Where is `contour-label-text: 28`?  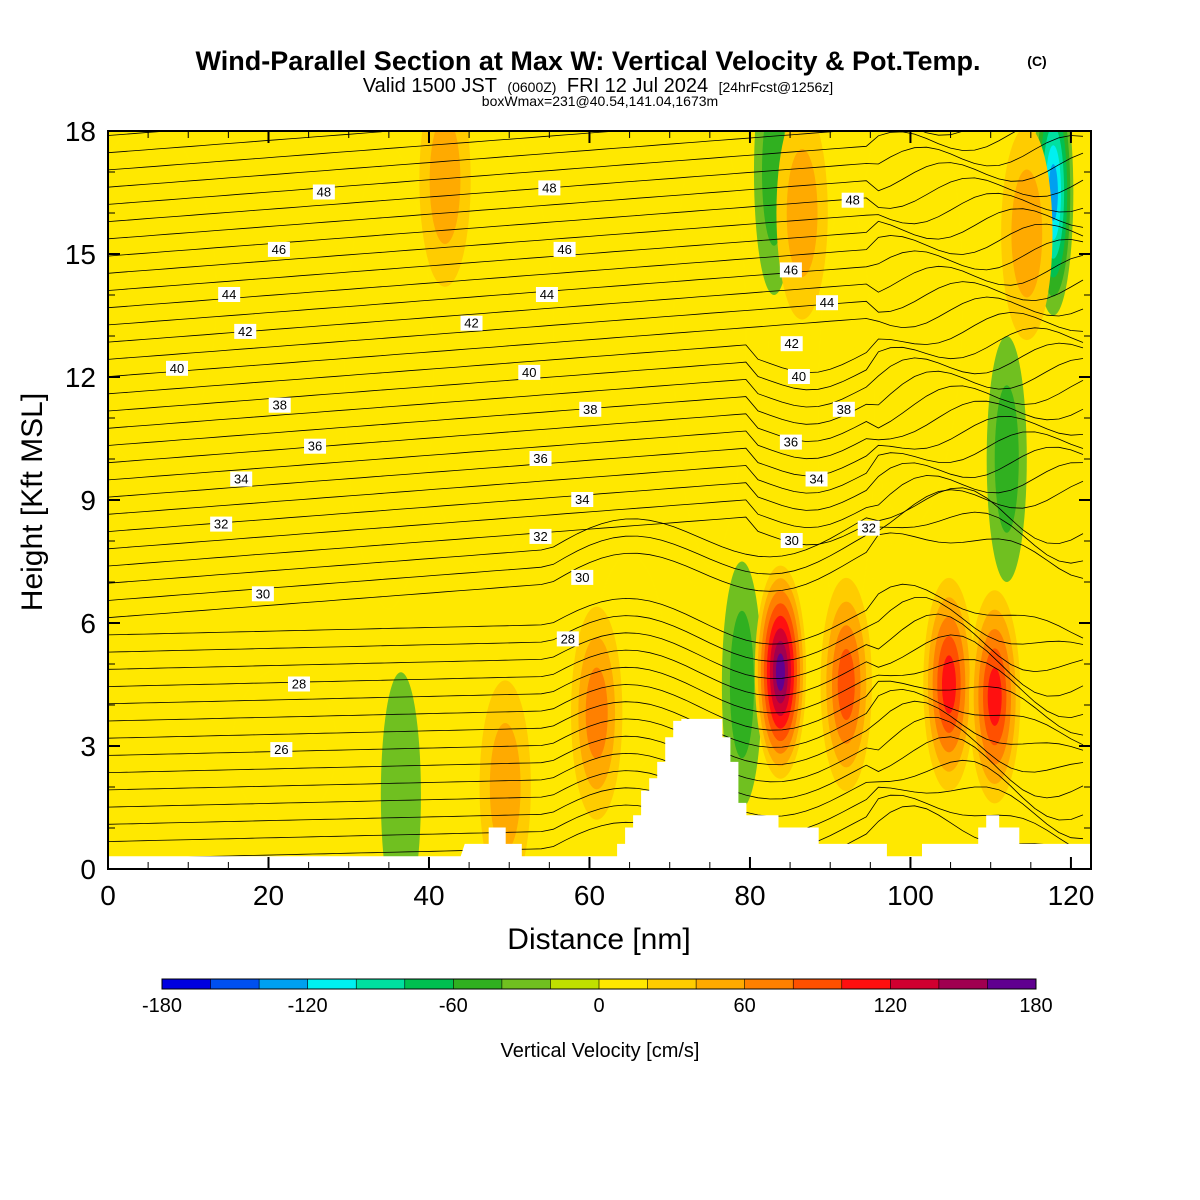 contour-label-text: 28 is located at coordinates (568, 638).